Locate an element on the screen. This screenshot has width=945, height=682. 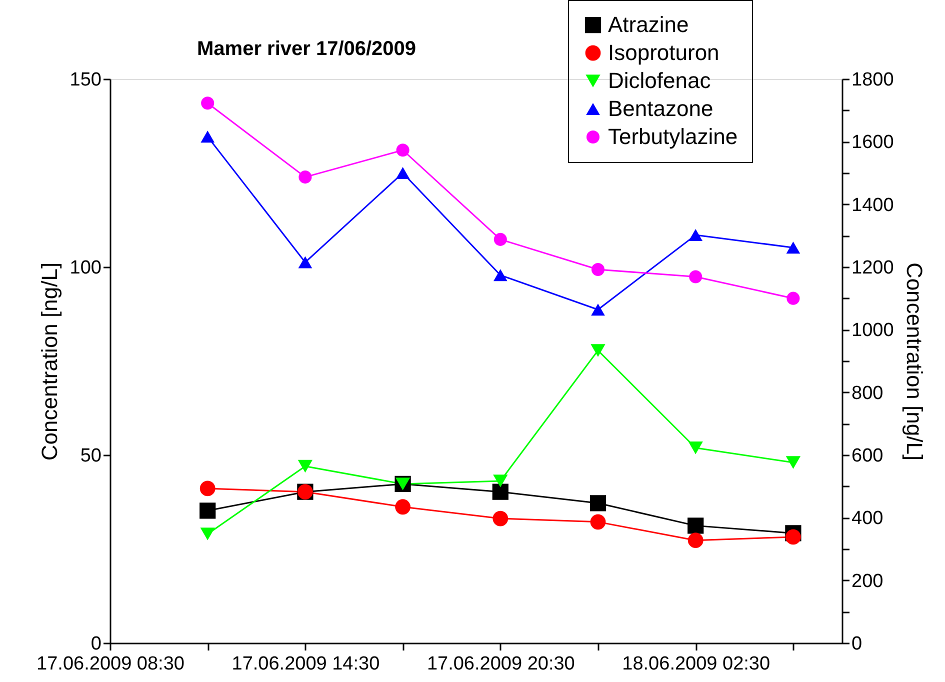
y-axis-title: Concentration [ng/L] is located at coordinates (49, 361).